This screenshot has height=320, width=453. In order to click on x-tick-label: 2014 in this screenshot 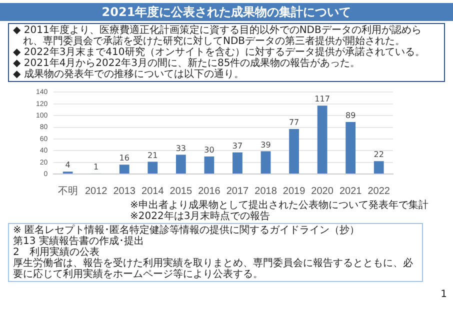, I will do `click(153, 191)`.